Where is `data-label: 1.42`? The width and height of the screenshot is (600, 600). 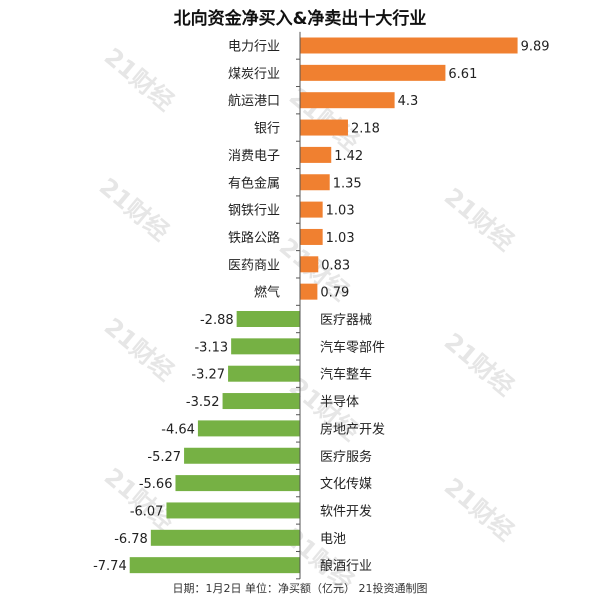
data-label: 1.42 is located at coordinates (348, 156).